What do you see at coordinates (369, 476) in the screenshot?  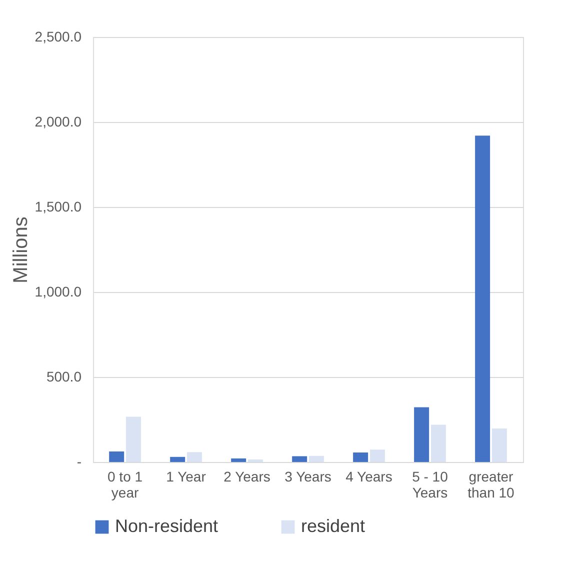 I see `x-tick-label: 4 Years` at bounding box center [369, 476].